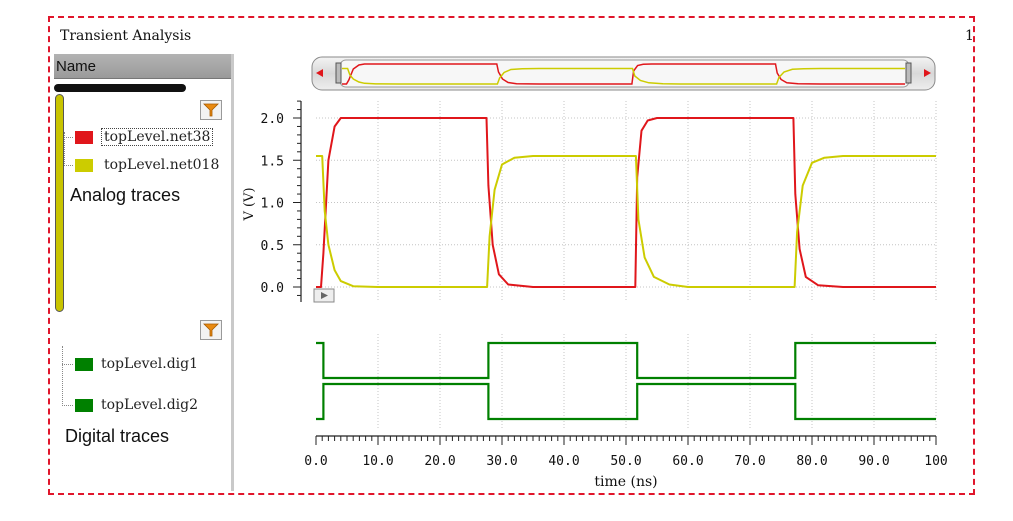 This screenshot has height=521, width=1013. I want to click on trace-name: topLevel.net38, so click(157, 137).